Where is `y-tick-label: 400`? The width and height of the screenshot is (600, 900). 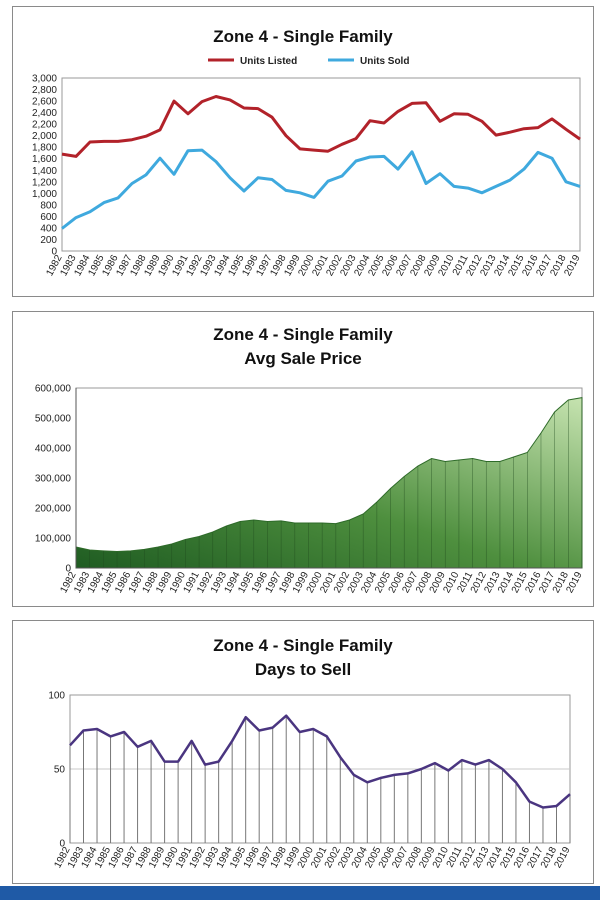
y-tick-label: 400 is located at coordinates (48, 228).